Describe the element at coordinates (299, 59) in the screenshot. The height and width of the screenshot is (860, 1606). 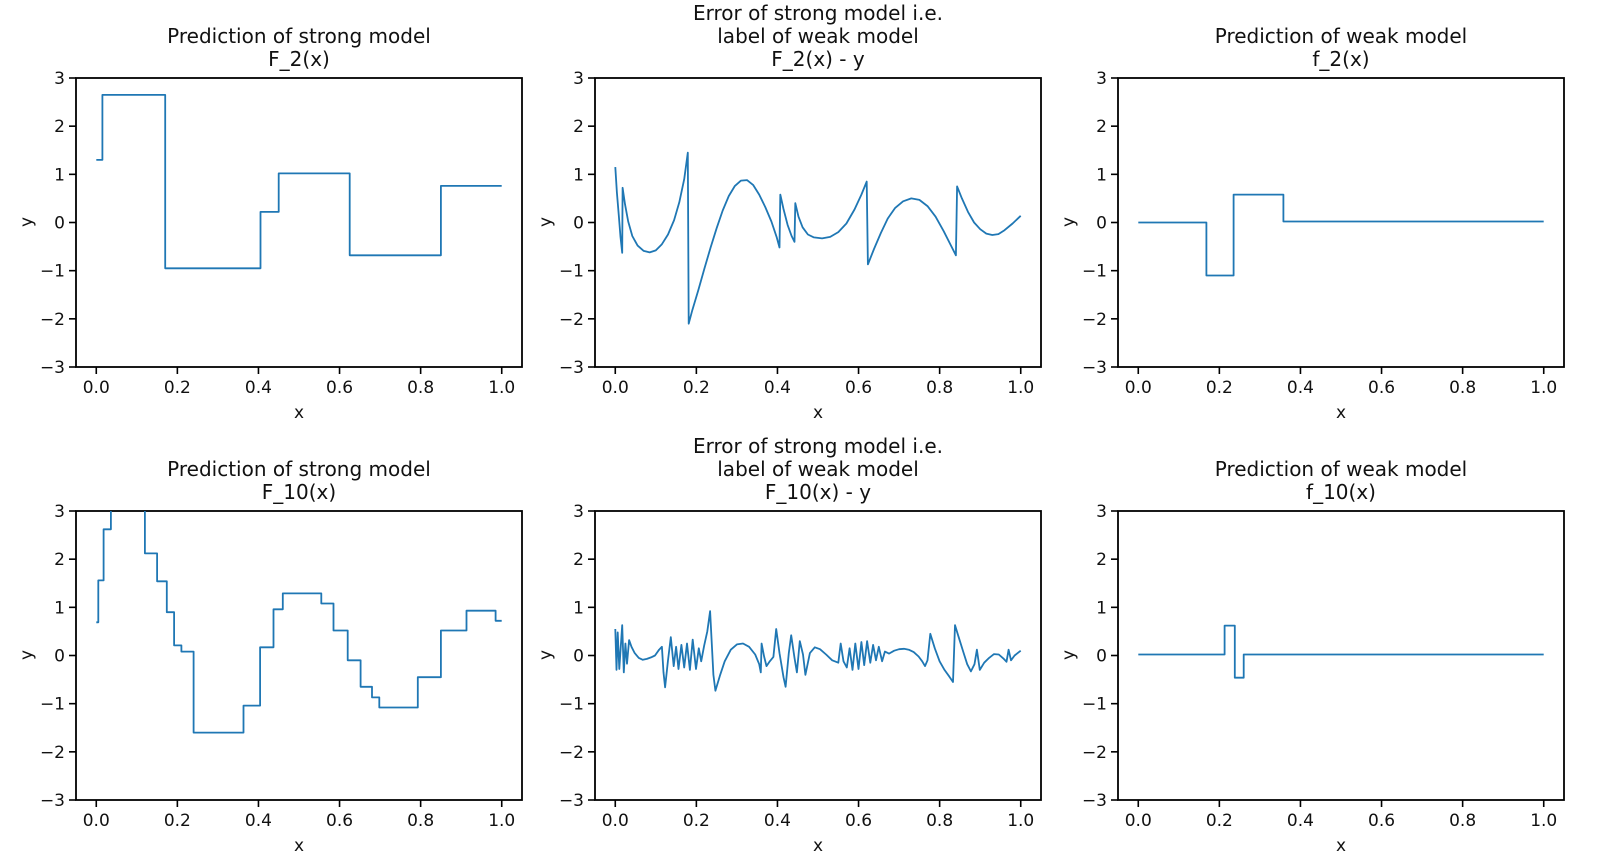
I see `plot-title-line: F_2(x)` at that location.